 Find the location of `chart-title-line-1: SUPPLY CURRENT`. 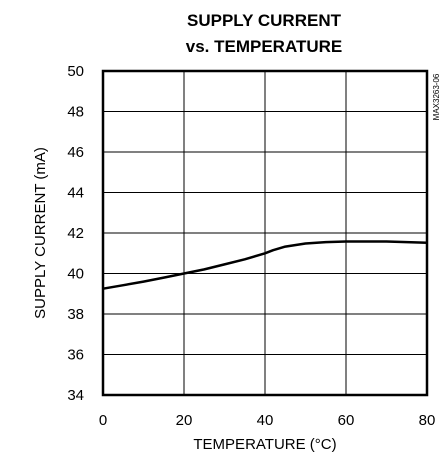

chart-title-line-1: SUPPLY CURRENT is located at coordinates (264, 20).